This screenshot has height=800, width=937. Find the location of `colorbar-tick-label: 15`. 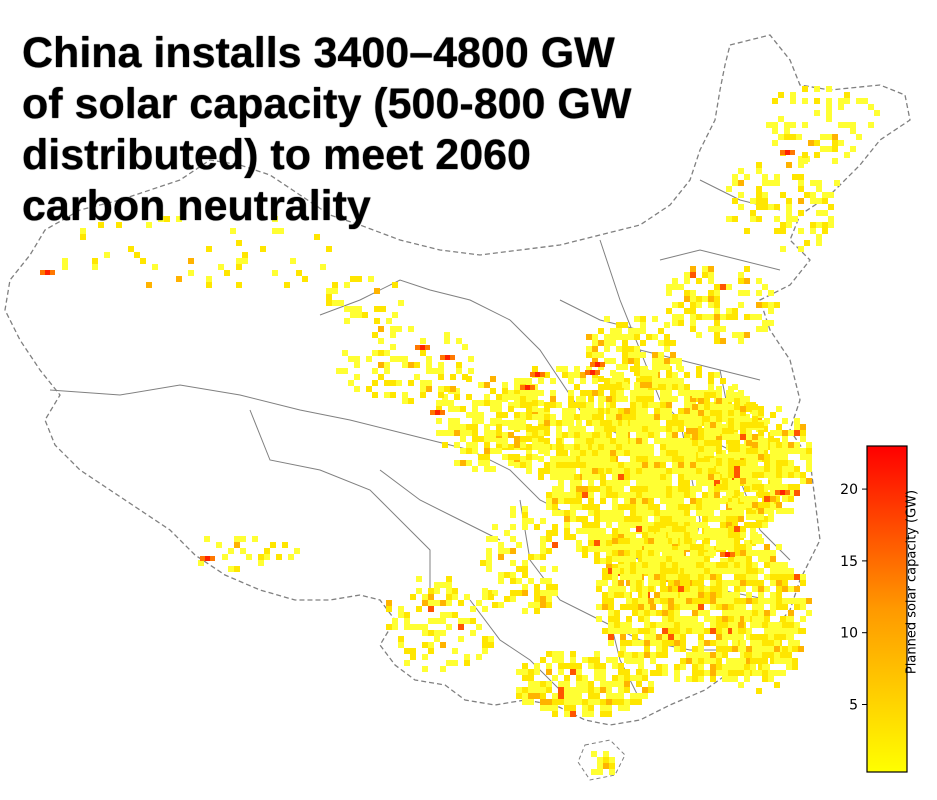

colorbar-tick-label: 15 is located at coordinates (849, 562).